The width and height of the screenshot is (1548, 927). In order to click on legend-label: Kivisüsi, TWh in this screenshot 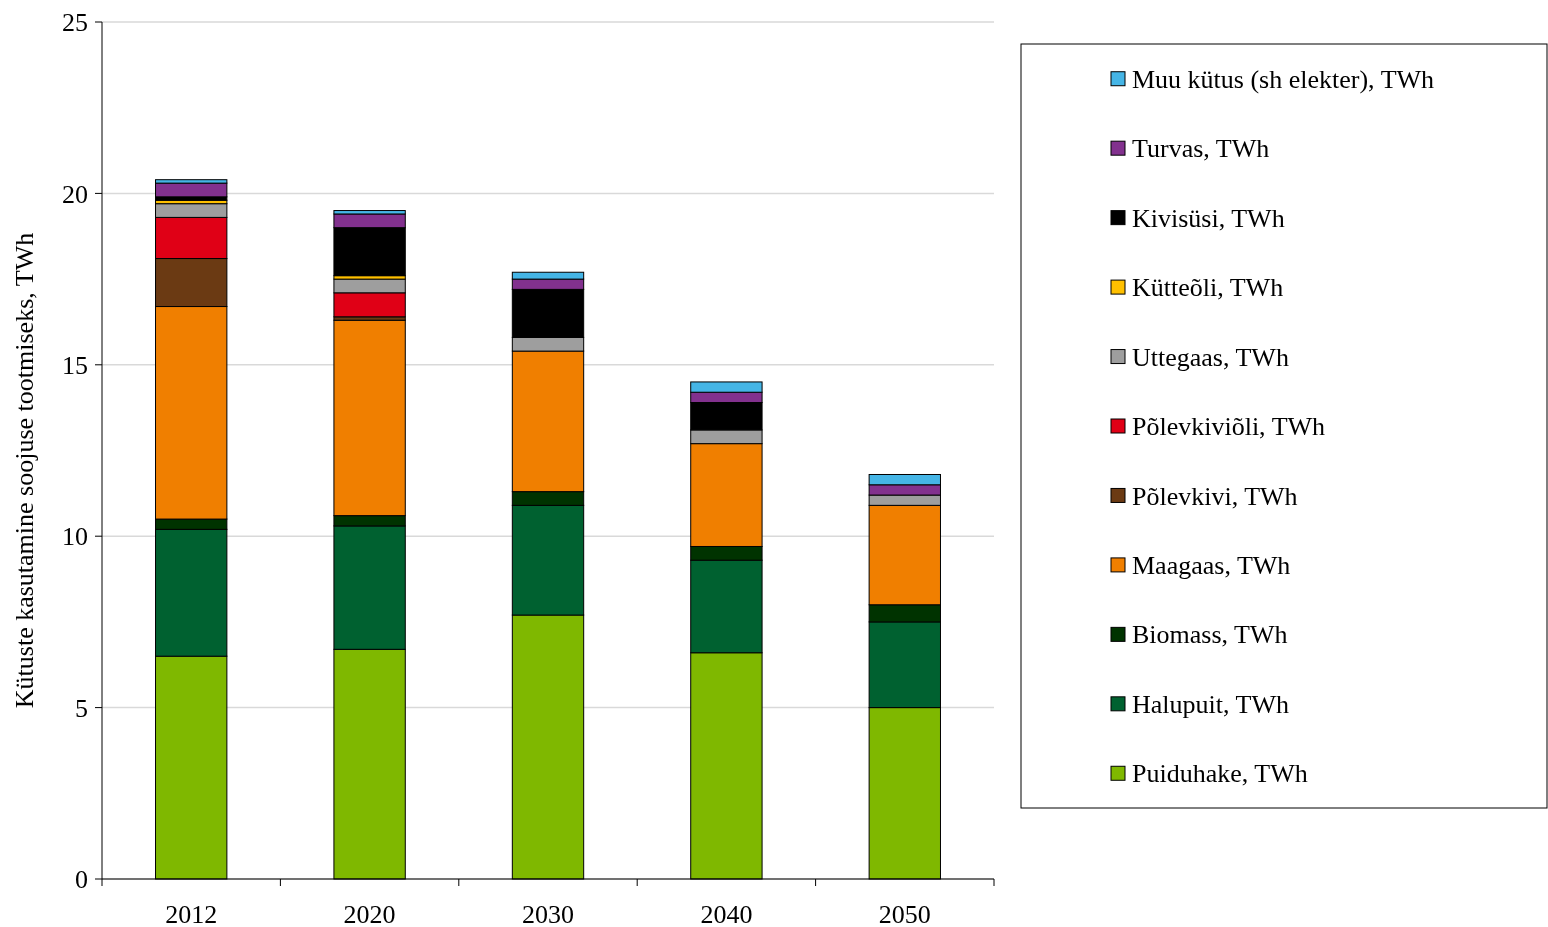, I will do `click(1208, 218)`.